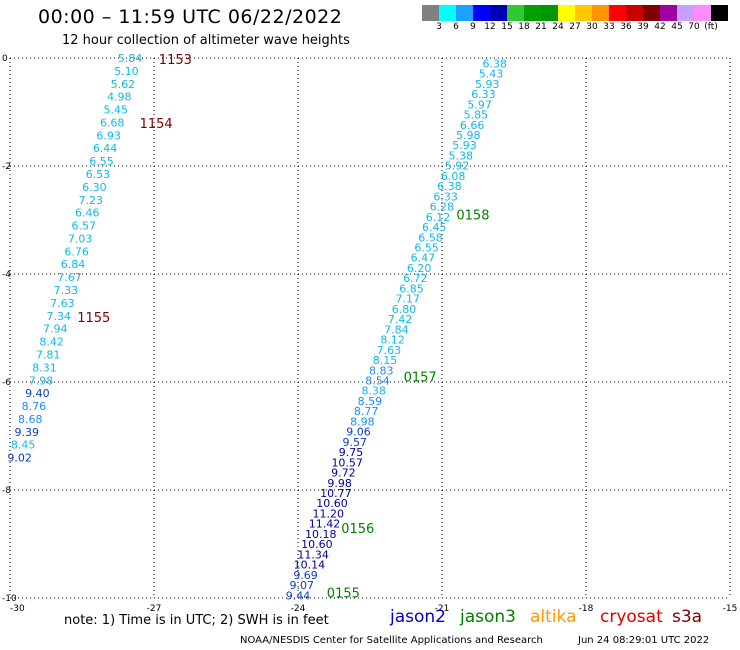 The height and width of the screenshot is (650, 740). I want to click on wave-height-label-west: 6.44, so click(105, 148).